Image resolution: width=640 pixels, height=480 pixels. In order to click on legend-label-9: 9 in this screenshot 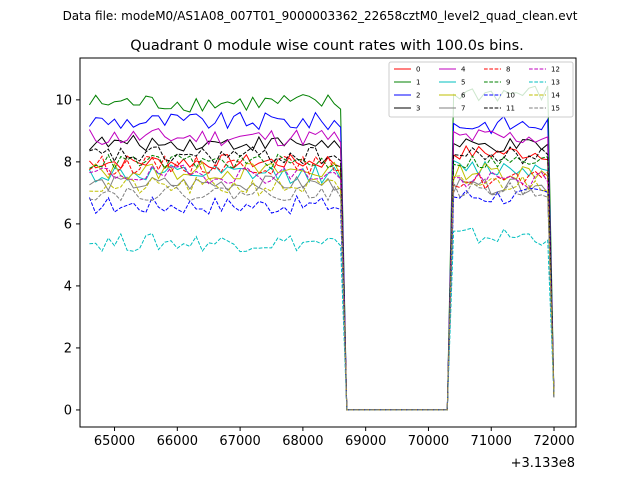, I will do `click(508, 83)`.